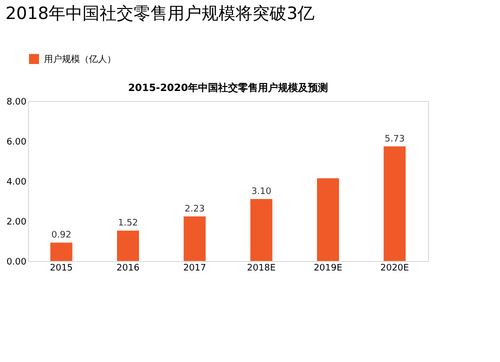  Describe the element at coordinates (16, 103) in the screenshot. I see `y-tick-label: 8.00` at that location.